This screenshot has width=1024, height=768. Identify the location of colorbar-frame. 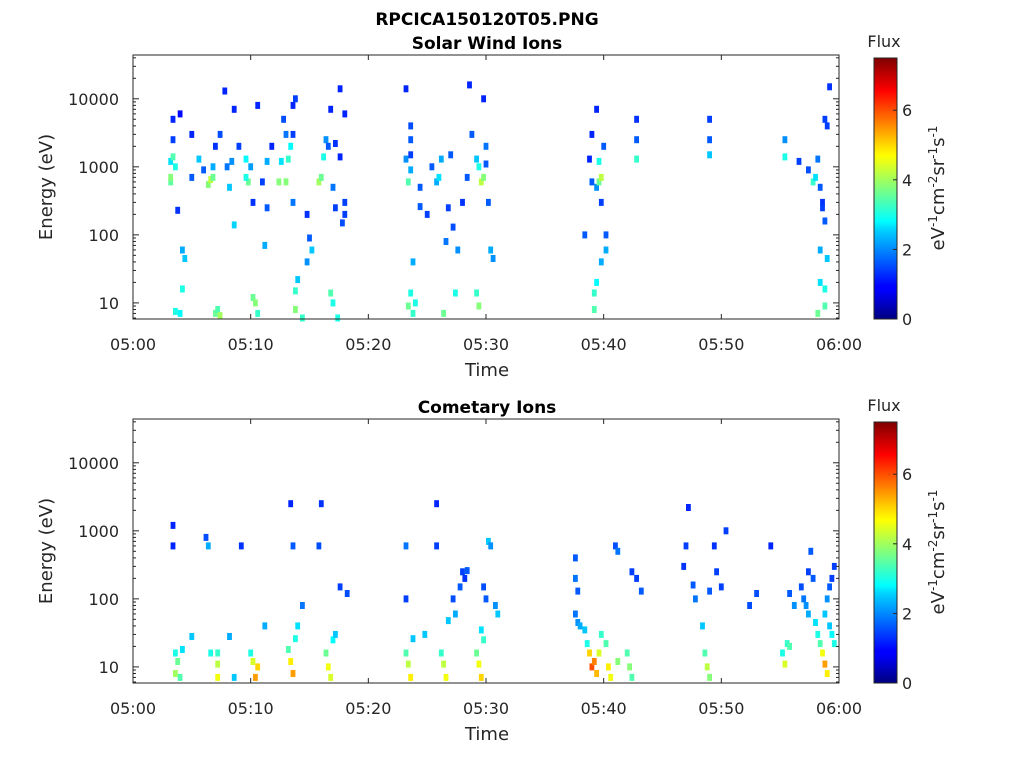
(885, 188).